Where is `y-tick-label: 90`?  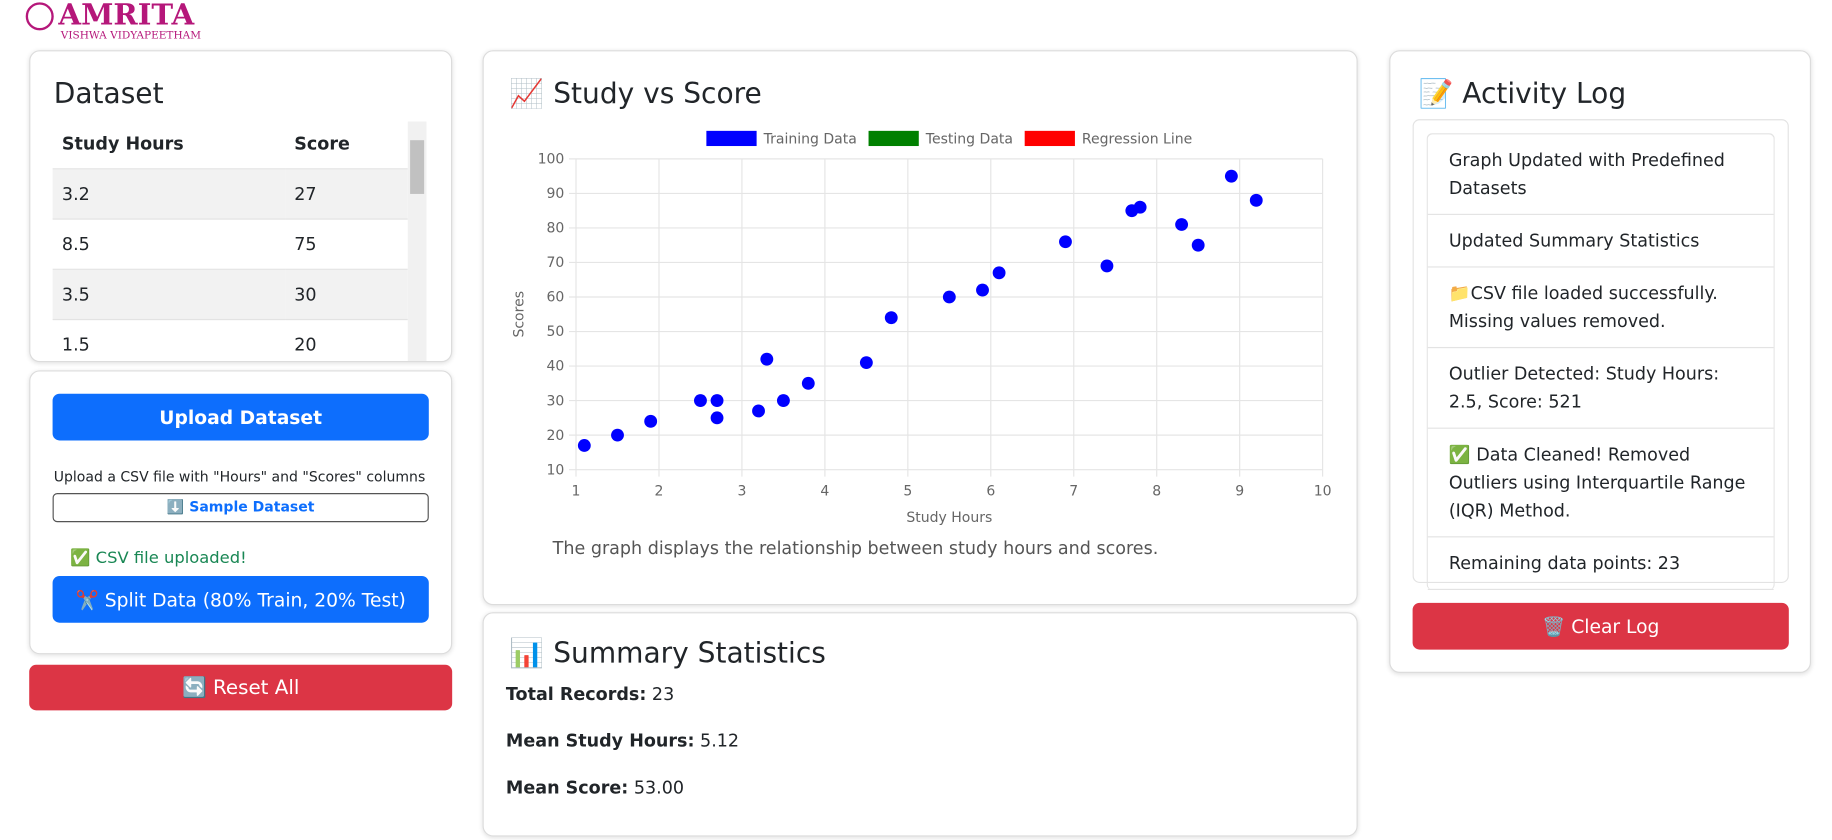
y-tick-label: 90 is located at coordinates (555, 194).